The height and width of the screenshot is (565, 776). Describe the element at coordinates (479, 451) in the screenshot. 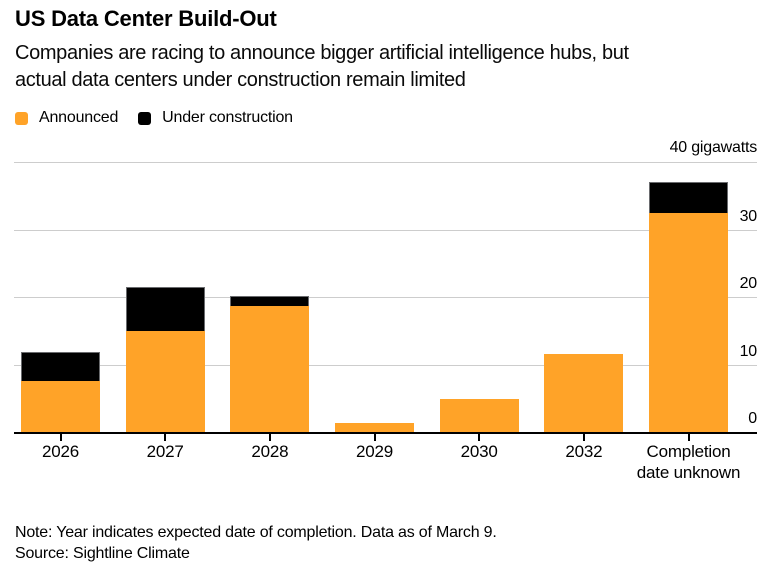

I see `x-axis-label: 2030` at that location.